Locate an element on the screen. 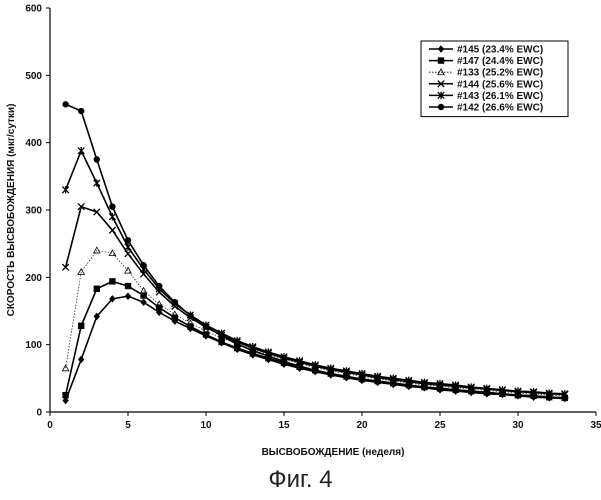  y-axis-title: СКОРОСТЬ ВЫСВОБОЖДЕНИЯ (мкг/сутки) is located at coordinates (11, 210).